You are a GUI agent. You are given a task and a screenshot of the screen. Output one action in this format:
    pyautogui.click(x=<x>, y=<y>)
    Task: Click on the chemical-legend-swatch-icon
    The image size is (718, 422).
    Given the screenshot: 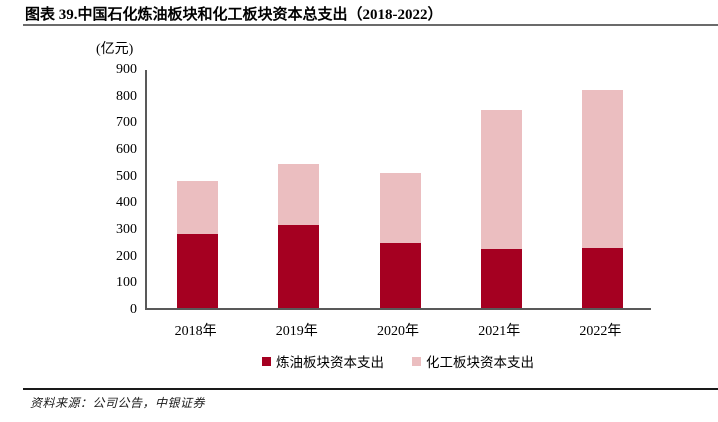 What is the action you would take?
    pyautogui.click(x=416, y=361)
    